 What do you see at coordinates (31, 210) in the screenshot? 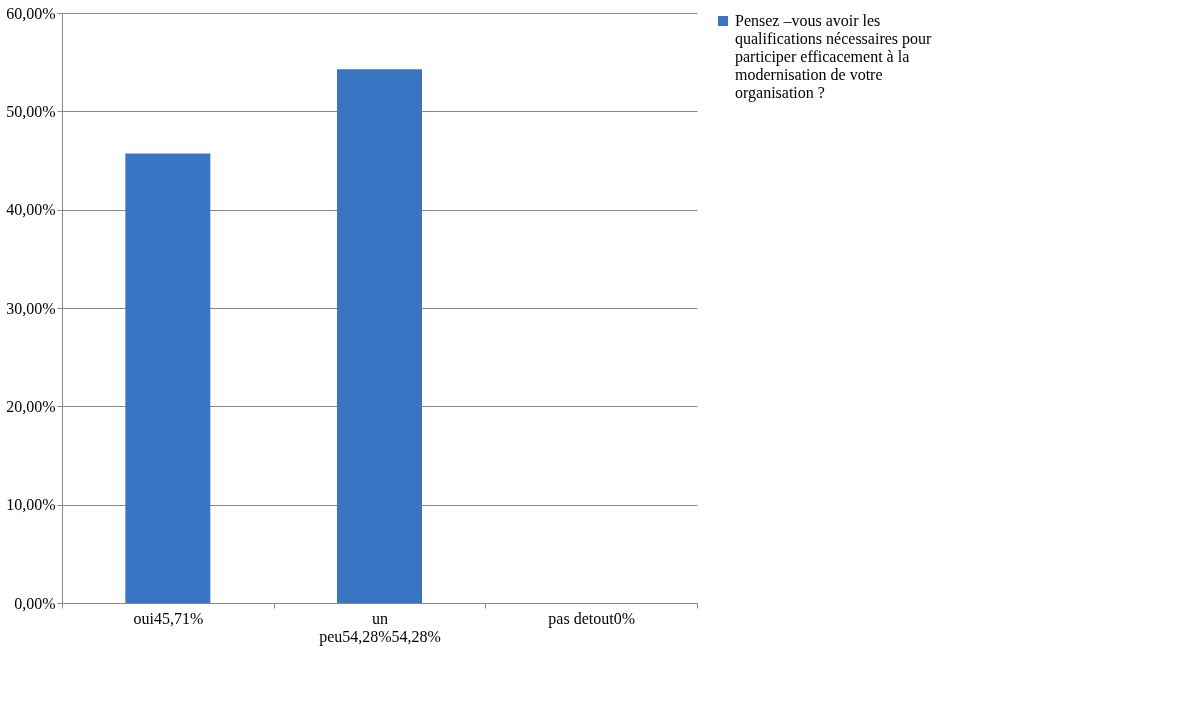
I see `y-tick-label: 40,00%` at bounding box center [31, 210].